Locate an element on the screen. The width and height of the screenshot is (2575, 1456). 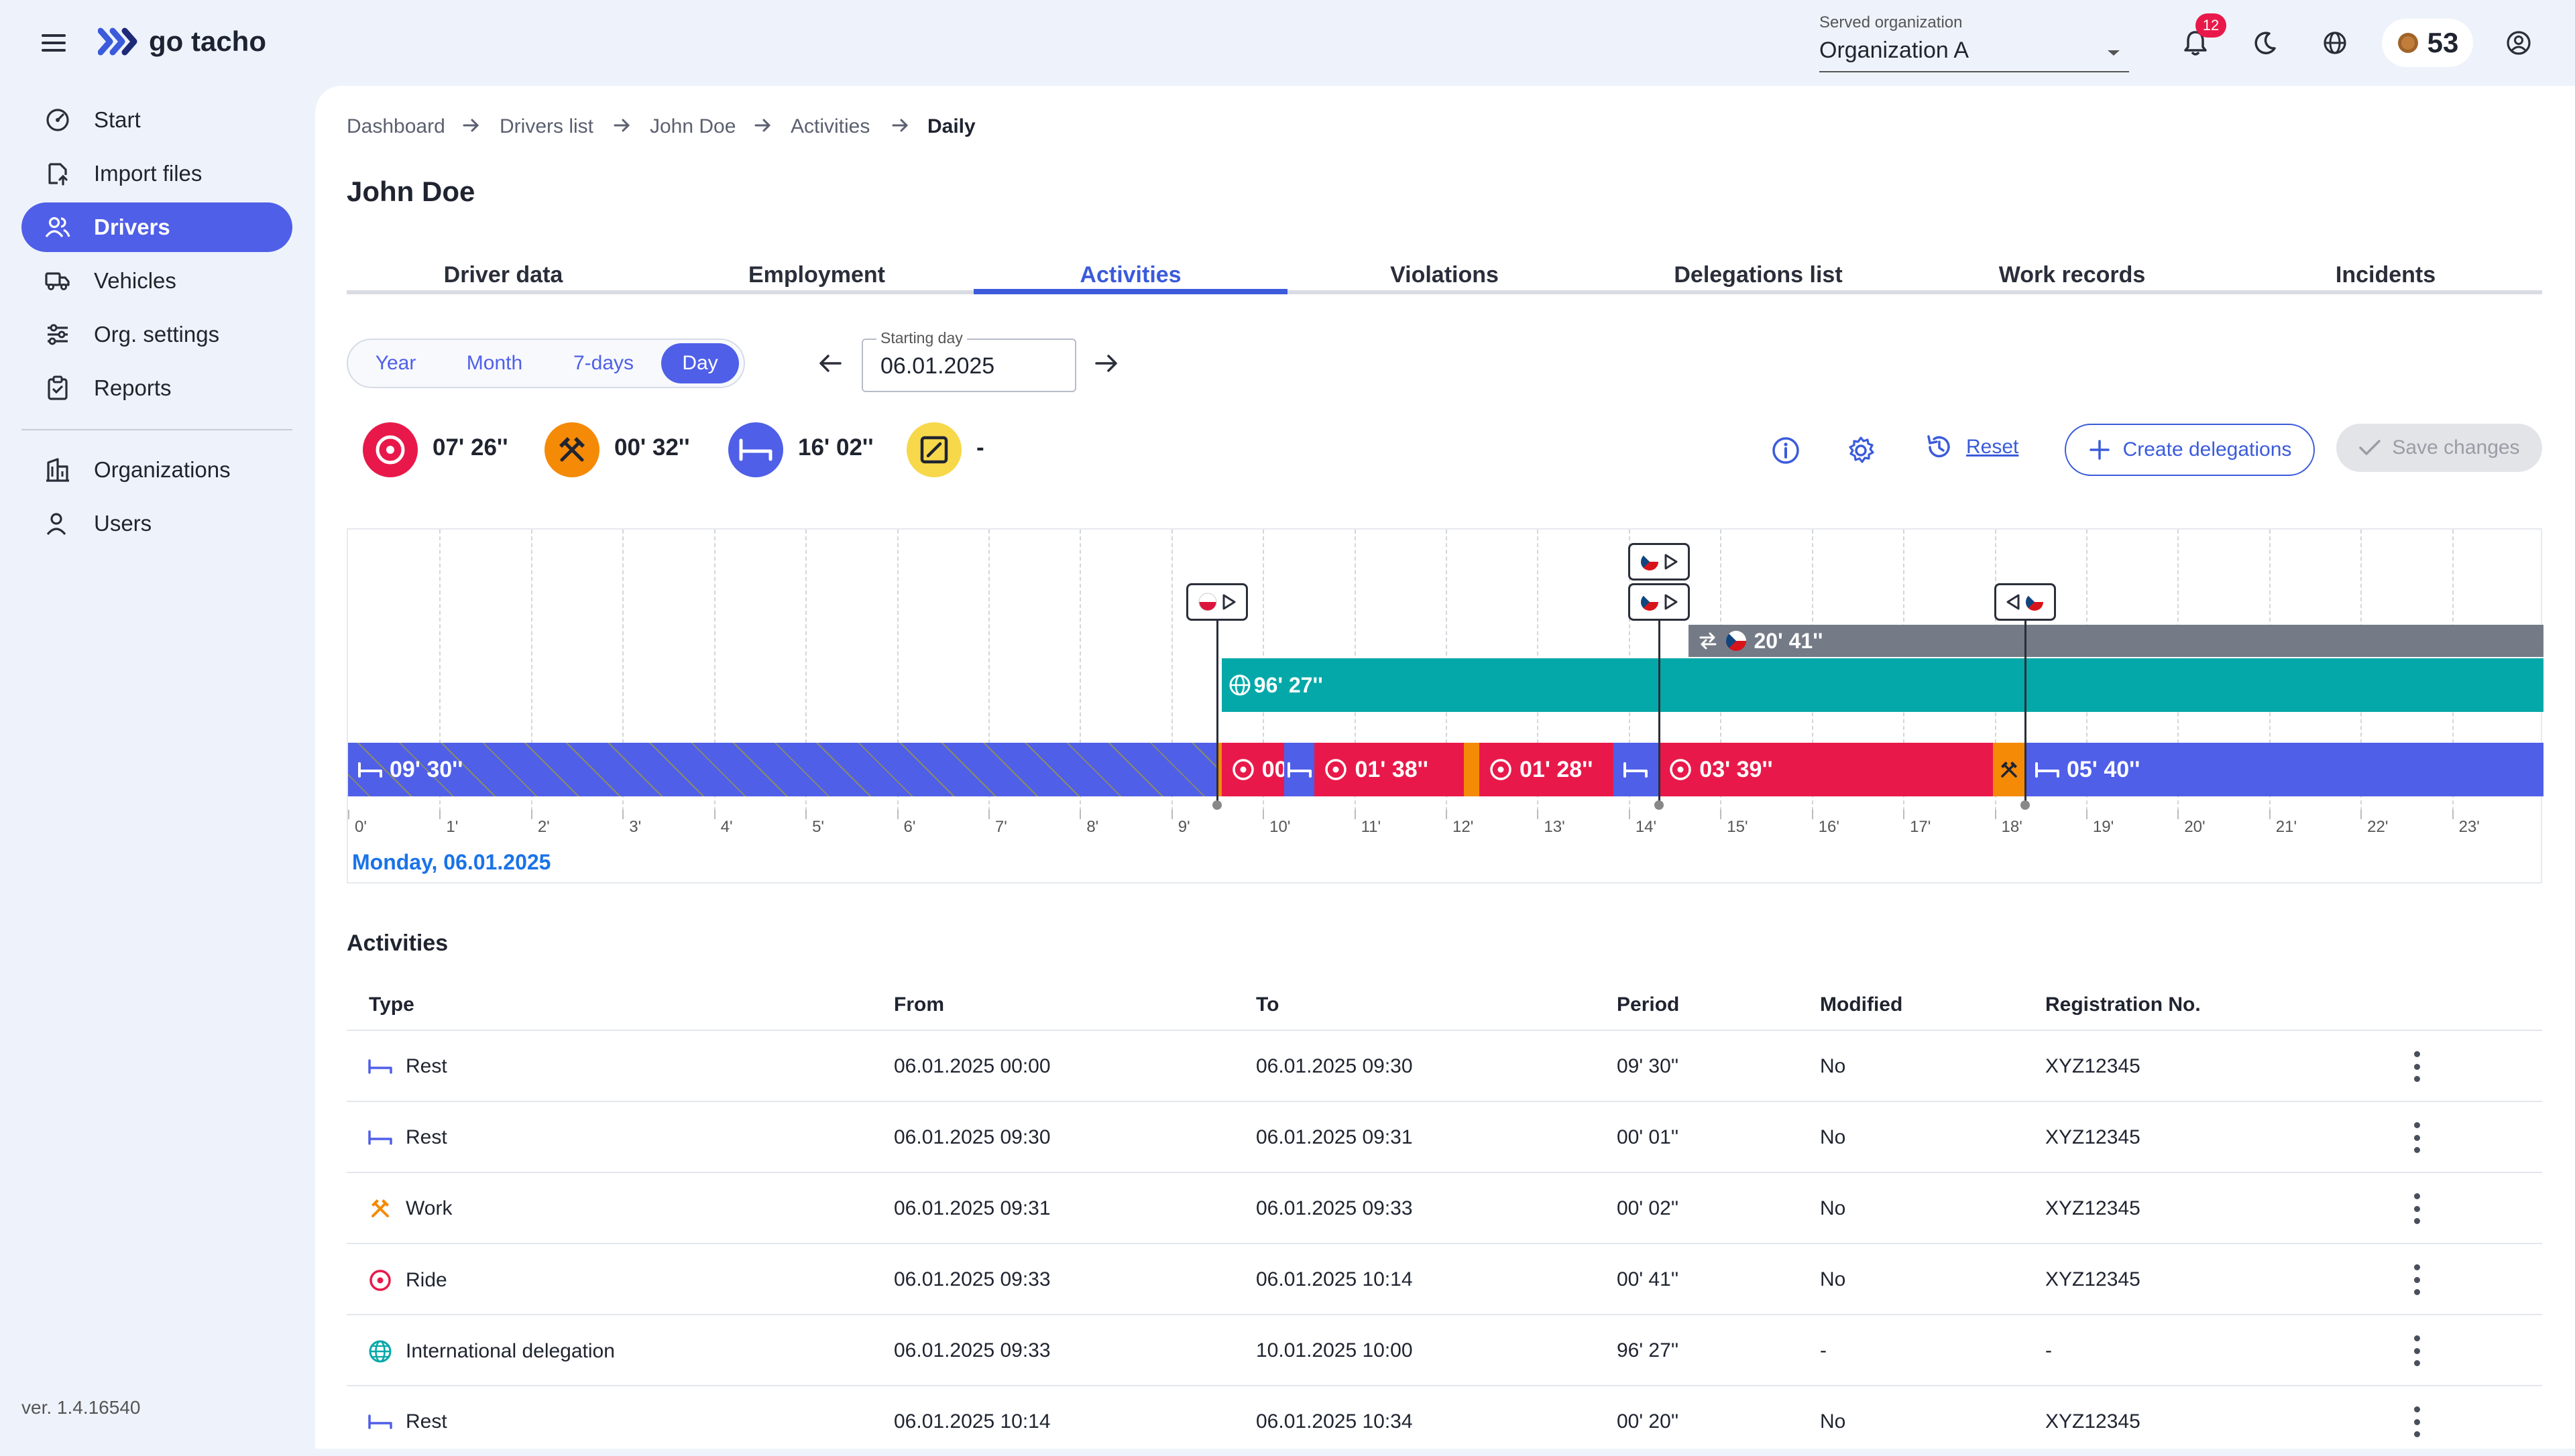
breadcrumb-activities: Activities is located at coordinates (830, 126).